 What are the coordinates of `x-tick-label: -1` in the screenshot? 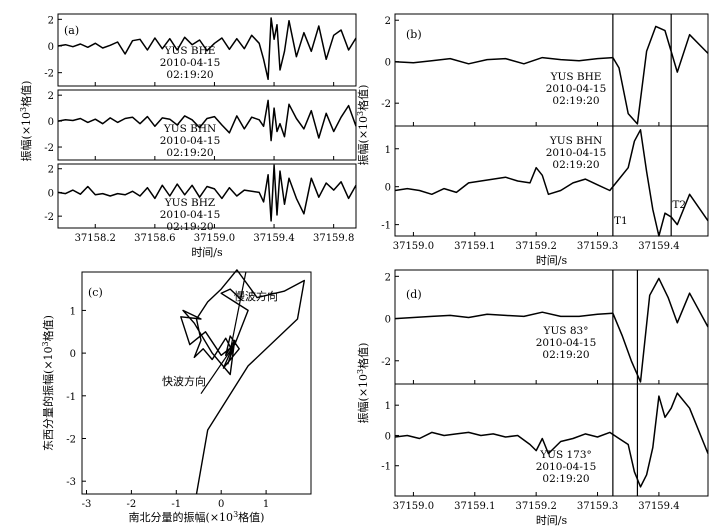 It's located at (176, 504).